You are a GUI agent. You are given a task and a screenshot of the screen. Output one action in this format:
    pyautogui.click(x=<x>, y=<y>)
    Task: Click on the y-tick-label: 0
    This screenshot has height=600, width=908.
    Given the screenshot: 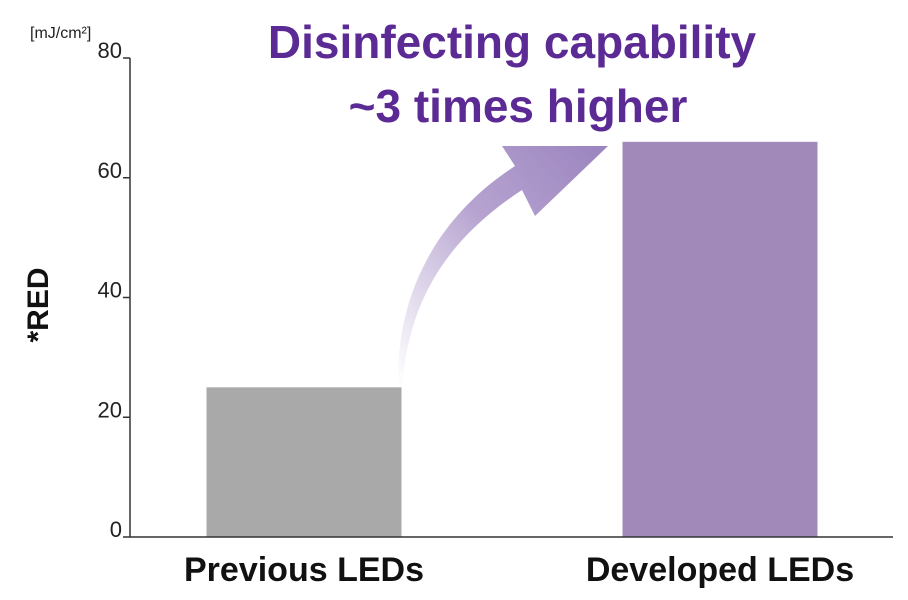 What is the action you would take?
    pyautogui.click(x=116, y=529)
    